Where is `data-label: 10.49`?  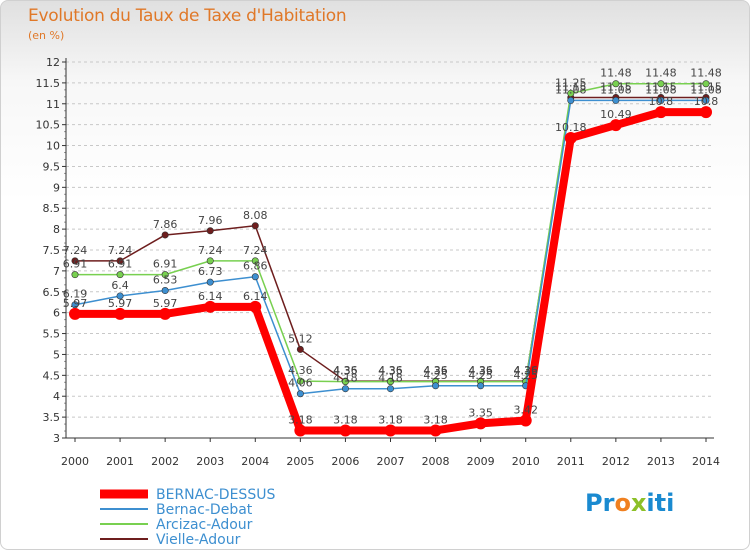
data-label: 10.49 is located at coordinates (616, 114).